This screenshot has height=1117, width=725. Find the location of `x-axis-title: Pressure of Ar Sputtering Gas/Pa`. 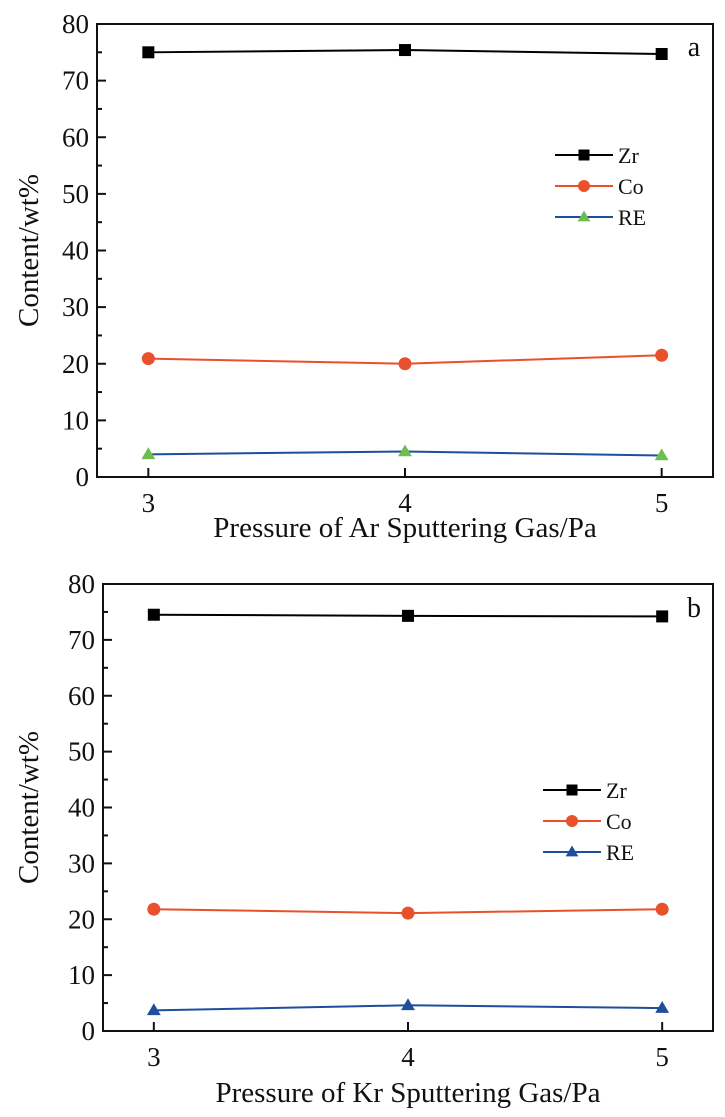

x-axis-title: Pressure of Ar Sputtering Gas/Pa is located at coordinates (405, 528).